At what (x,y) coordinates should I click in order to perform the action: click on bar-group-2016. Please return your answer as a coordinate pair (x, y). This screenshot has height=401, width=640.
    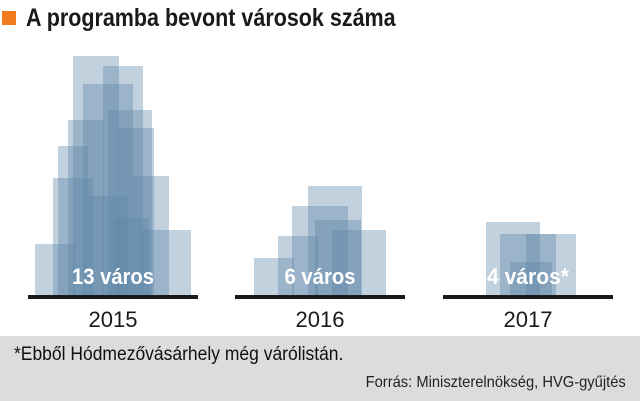
    Looking at the image, I should click on (320, 241).